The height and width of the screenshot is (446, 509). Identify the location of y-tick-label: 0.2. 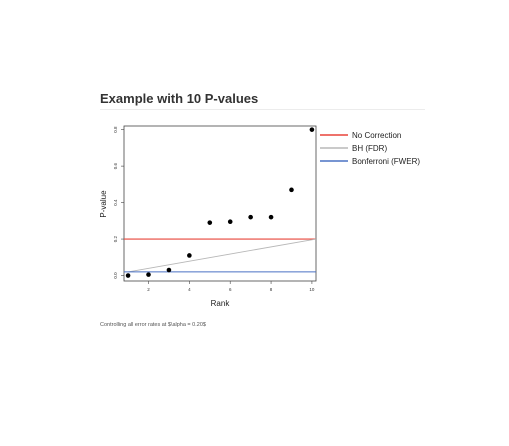
(115, 238).